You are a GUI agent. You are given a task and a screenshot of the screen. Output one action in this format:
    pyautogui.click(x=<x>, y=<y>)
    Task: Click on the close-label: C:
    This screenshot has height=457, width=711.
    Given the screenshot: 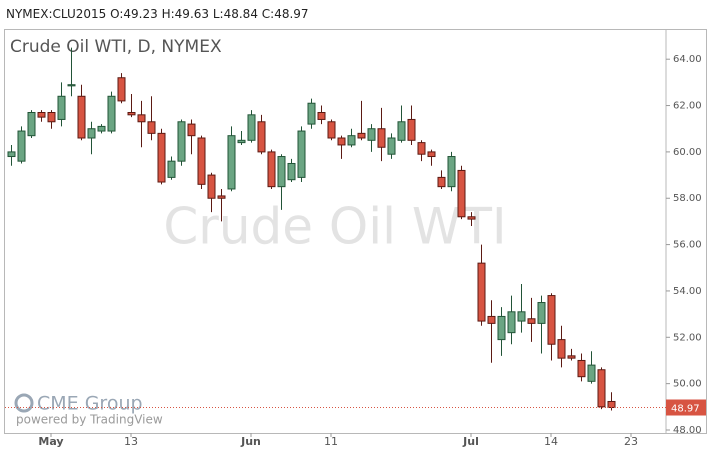 What is the action you would take?
    pyautogui.click(x=268, y=14)
    